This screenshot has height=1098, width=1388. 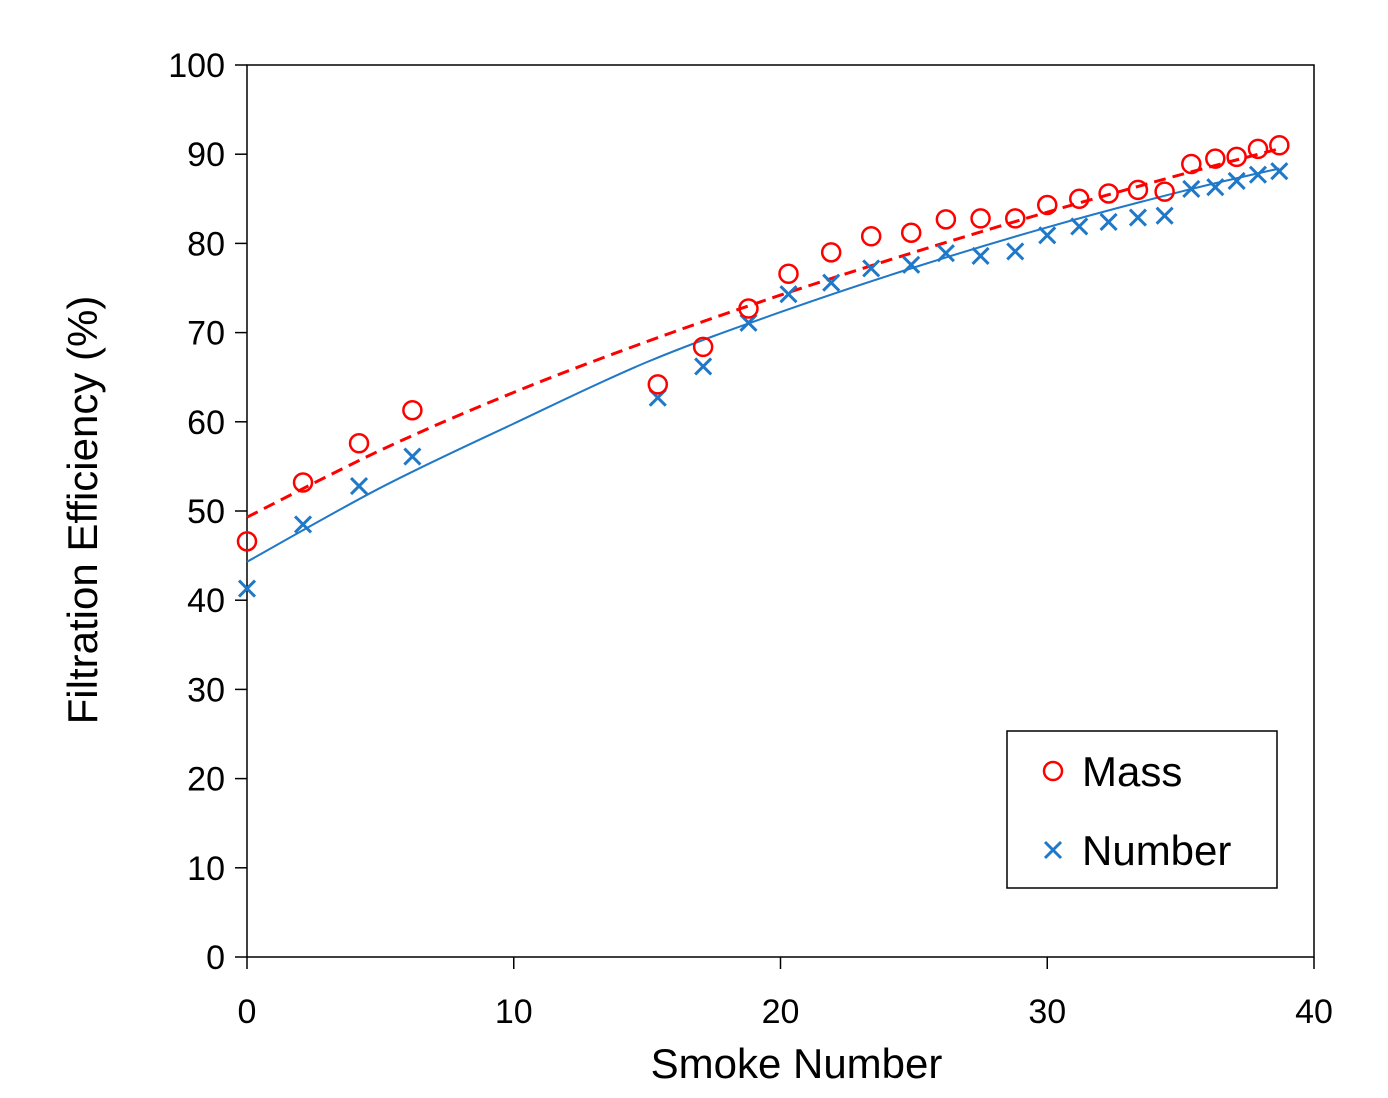 What do you see at coordinates (206, 869) in the screenshot?
I see `y-tick-label: 10` at bounding box center [206, 869].